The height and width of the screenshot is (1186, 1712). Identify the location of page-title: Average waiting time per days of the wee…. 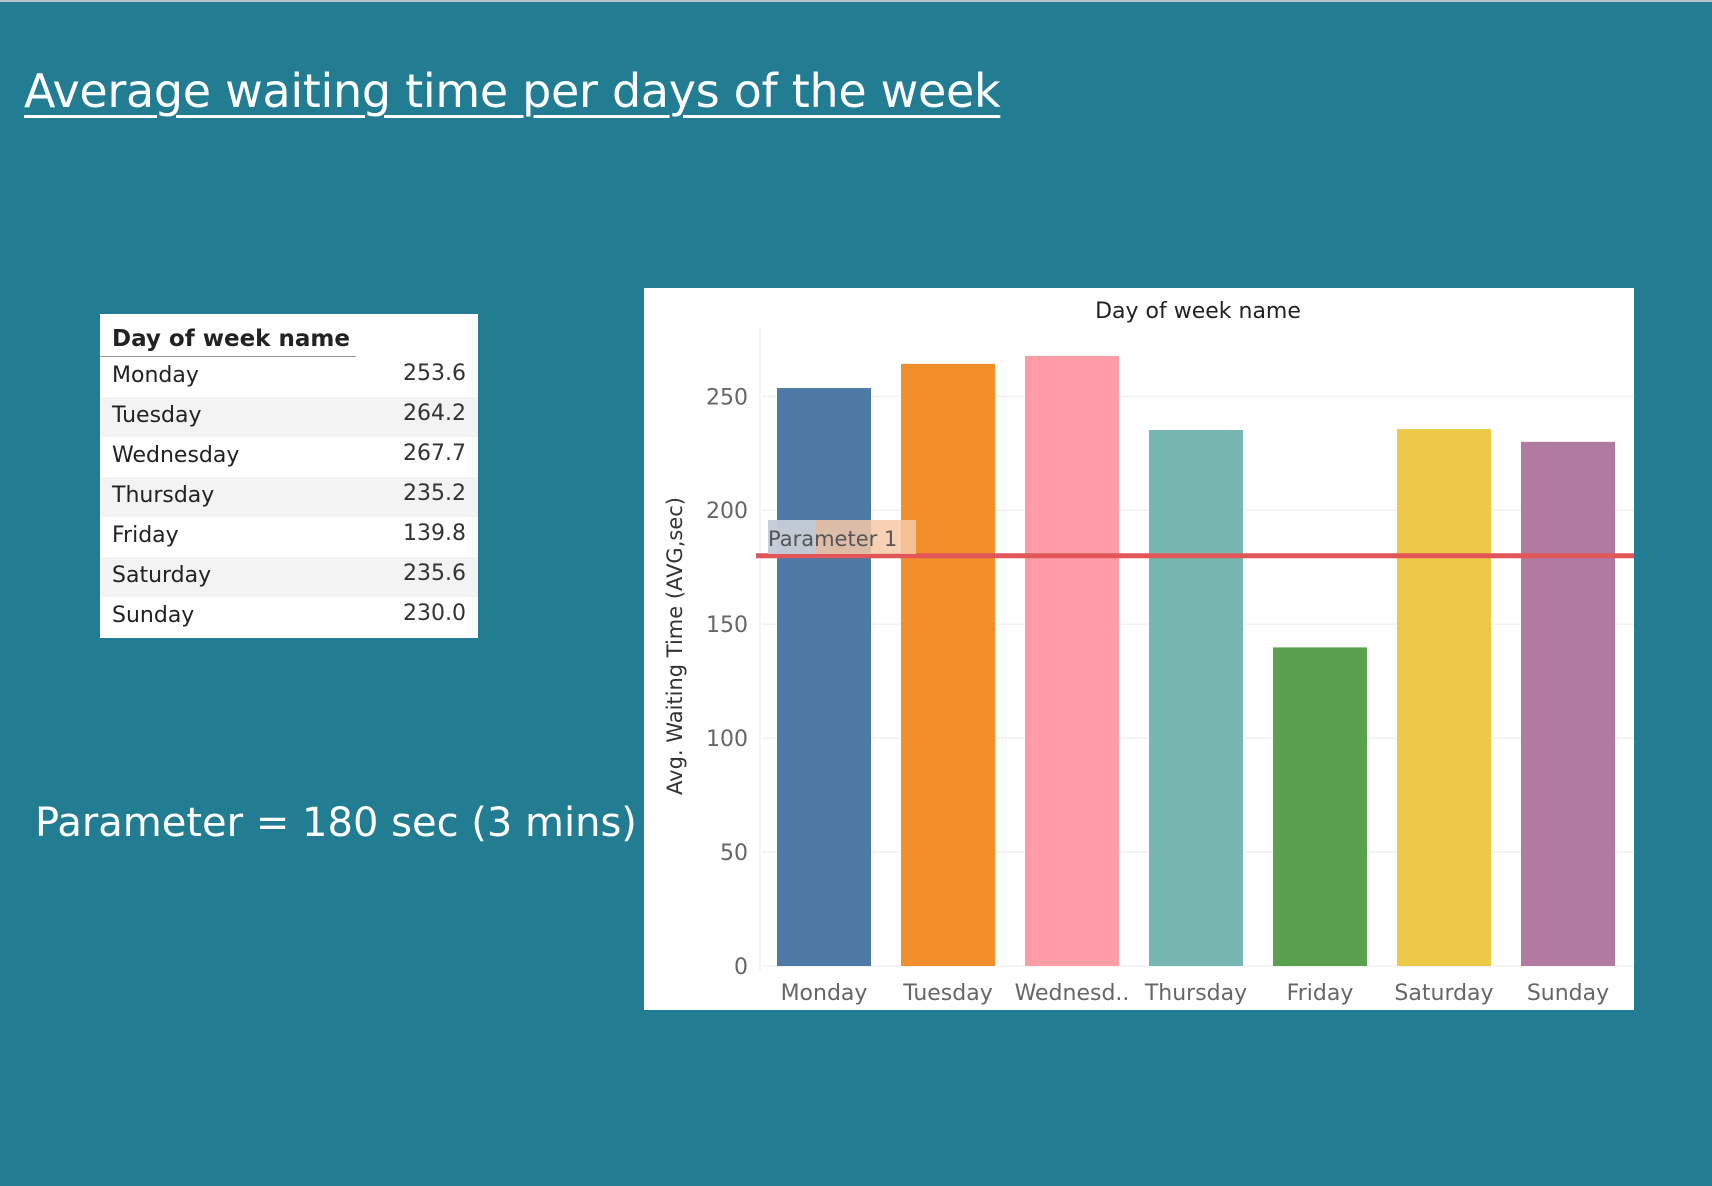
(512, 91).